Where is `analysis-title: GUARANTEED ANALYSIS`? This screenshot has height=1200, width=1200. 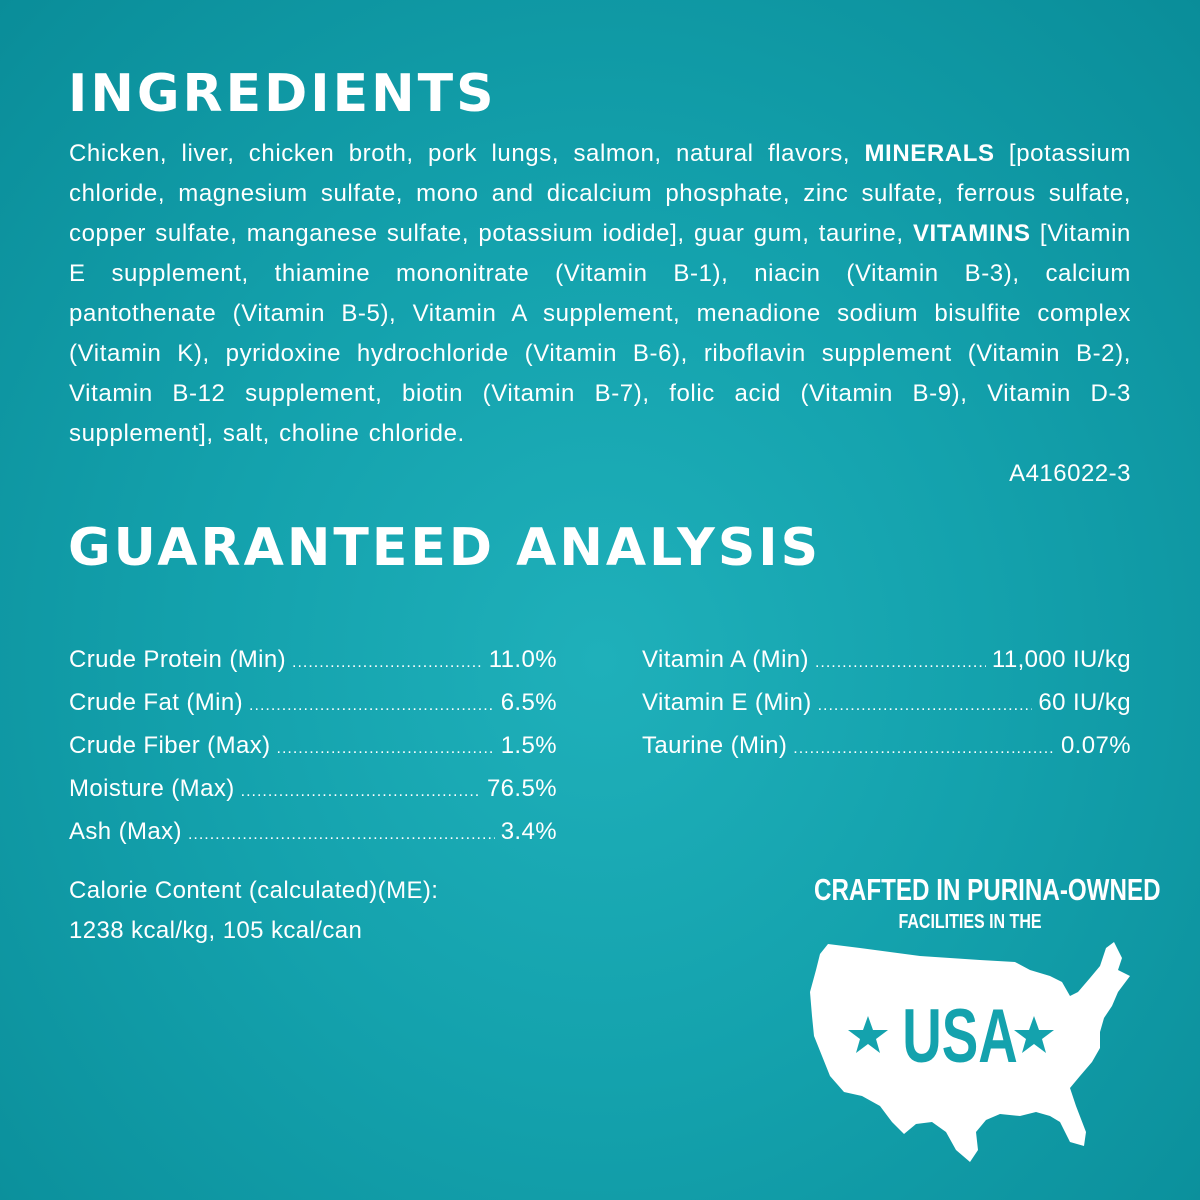
analysis-title: GUARANTEED ANALYSIS is located at coordinates (445, 548).